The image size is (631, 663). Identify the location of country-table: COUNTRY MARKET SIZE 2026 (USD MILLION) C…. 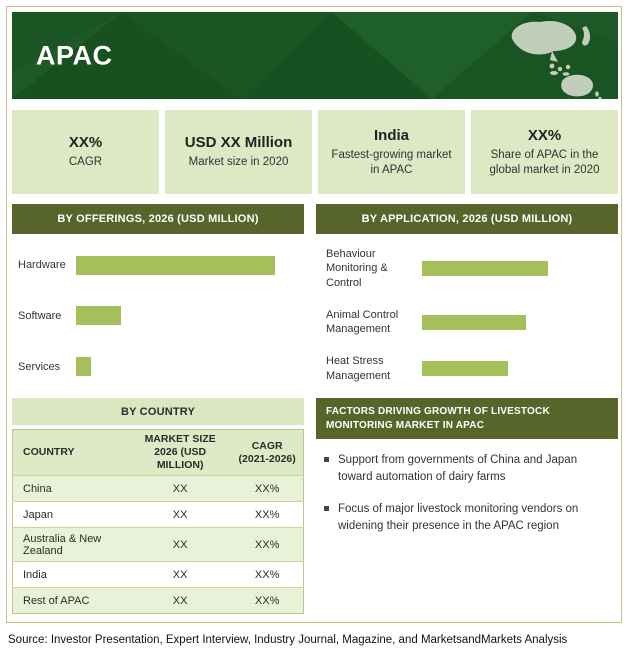
(158, 522).